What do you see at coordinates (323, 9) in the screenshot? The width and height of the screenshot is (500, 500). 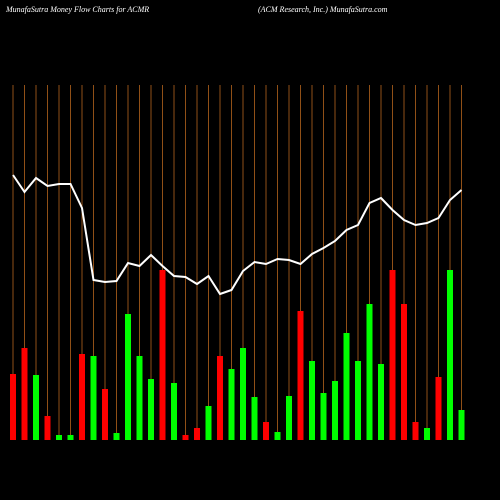 I see `chart-subtitle: (ACM Research, Inc.) MunafaSutra.com` at bounding box center [323, 9].